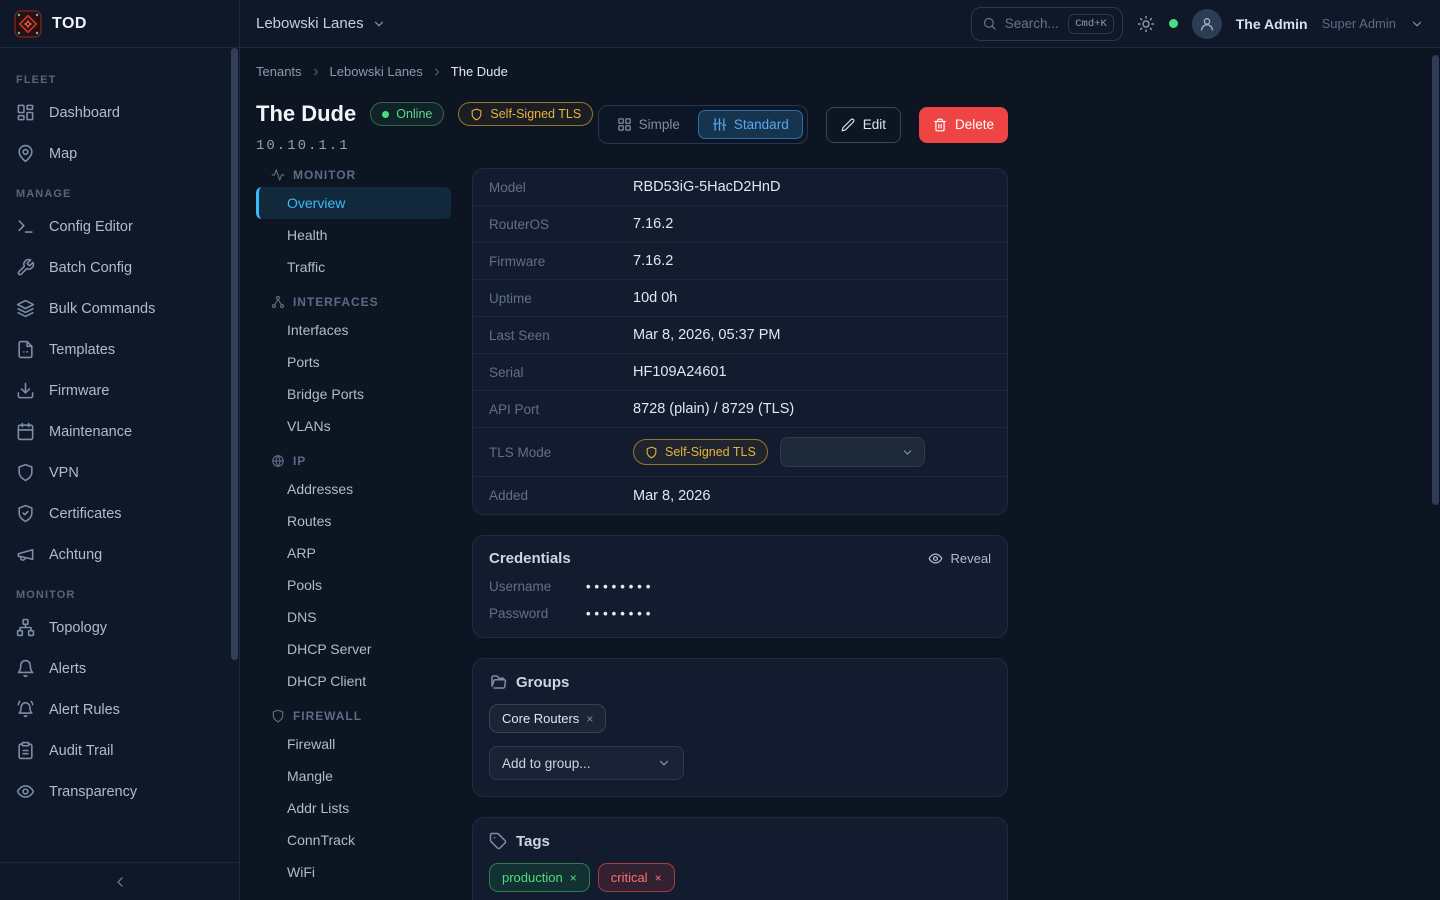 Image resolution: width=1440 pixels, height=900 pixels. Describe the element at coordinates (1435, 280) in the screenshot. I see `content-scrollbar-thumb` at that location.